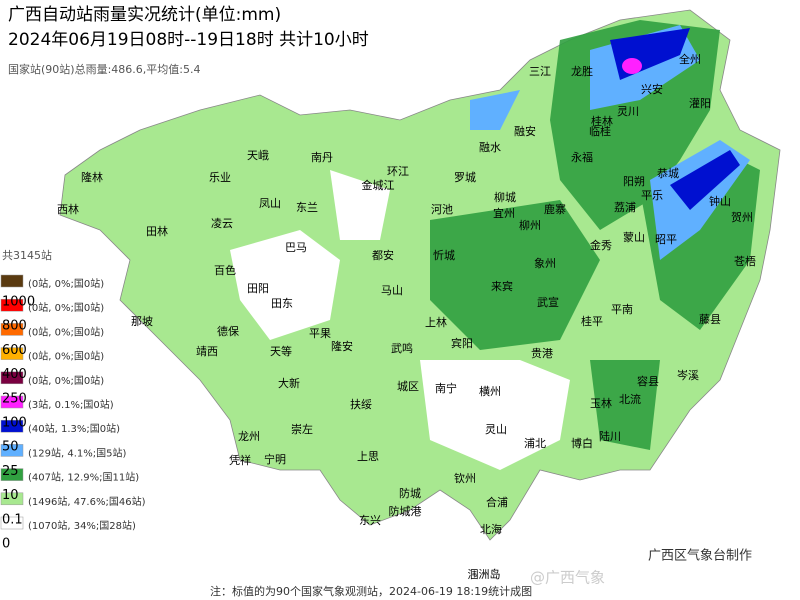  I want to click on place-name: 都安, so click(383, 255).